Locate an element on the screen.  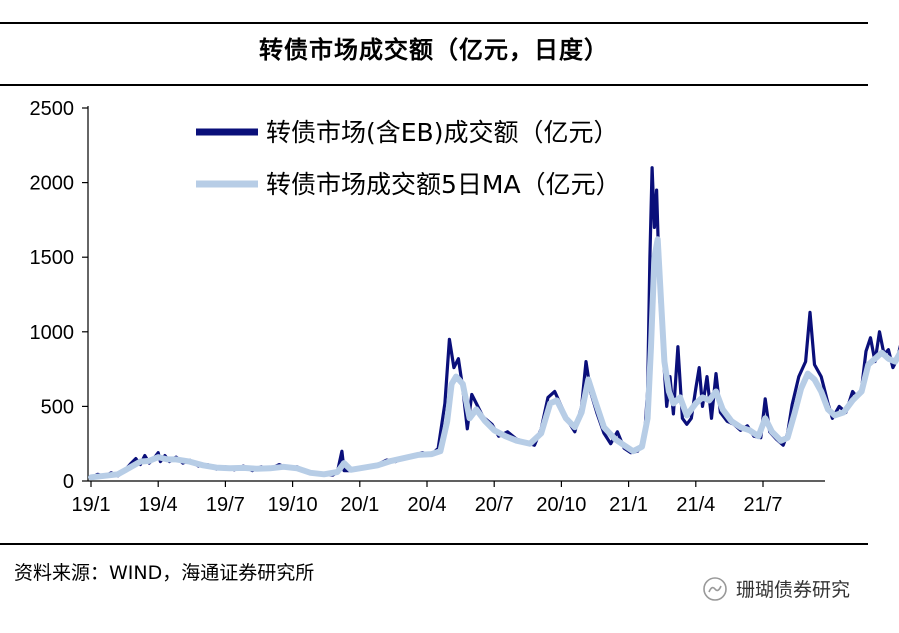
source-note: 资料来源：WIND，海通证券研究所 is located at coordinates (164, 573).